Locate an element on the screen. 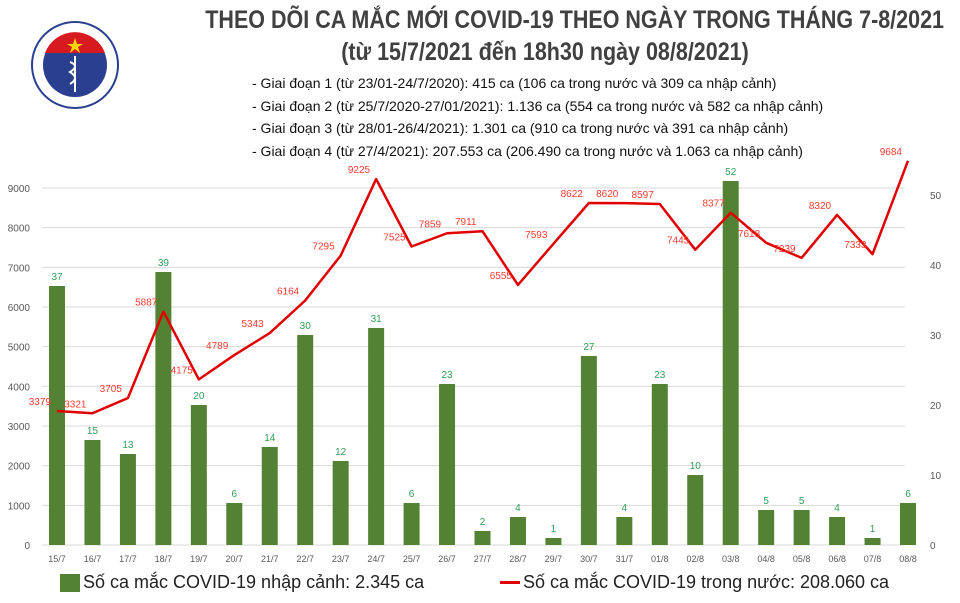 This screenshot has height=603, width=960. line-data-label: 8597 is located at coordinates (643, 195).